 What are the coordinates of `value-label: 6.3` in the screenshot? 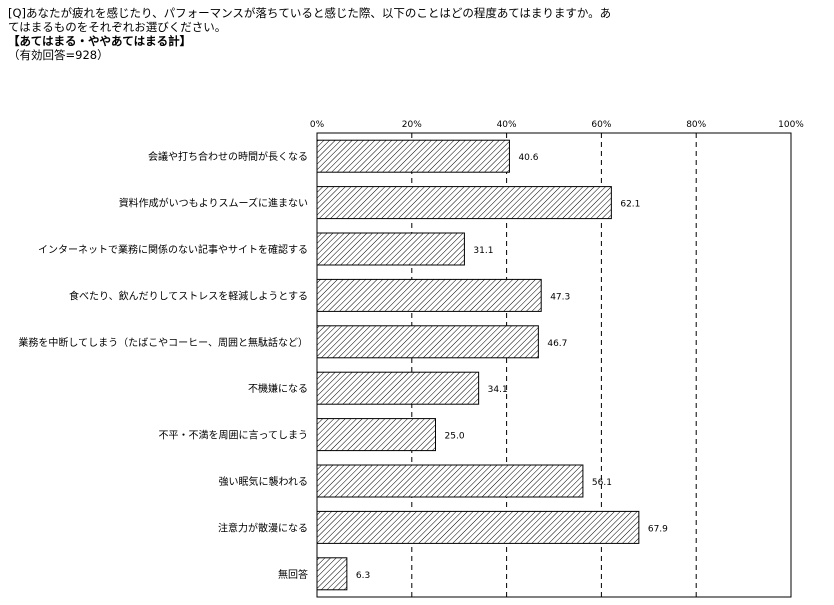 It's located at (363, 576).